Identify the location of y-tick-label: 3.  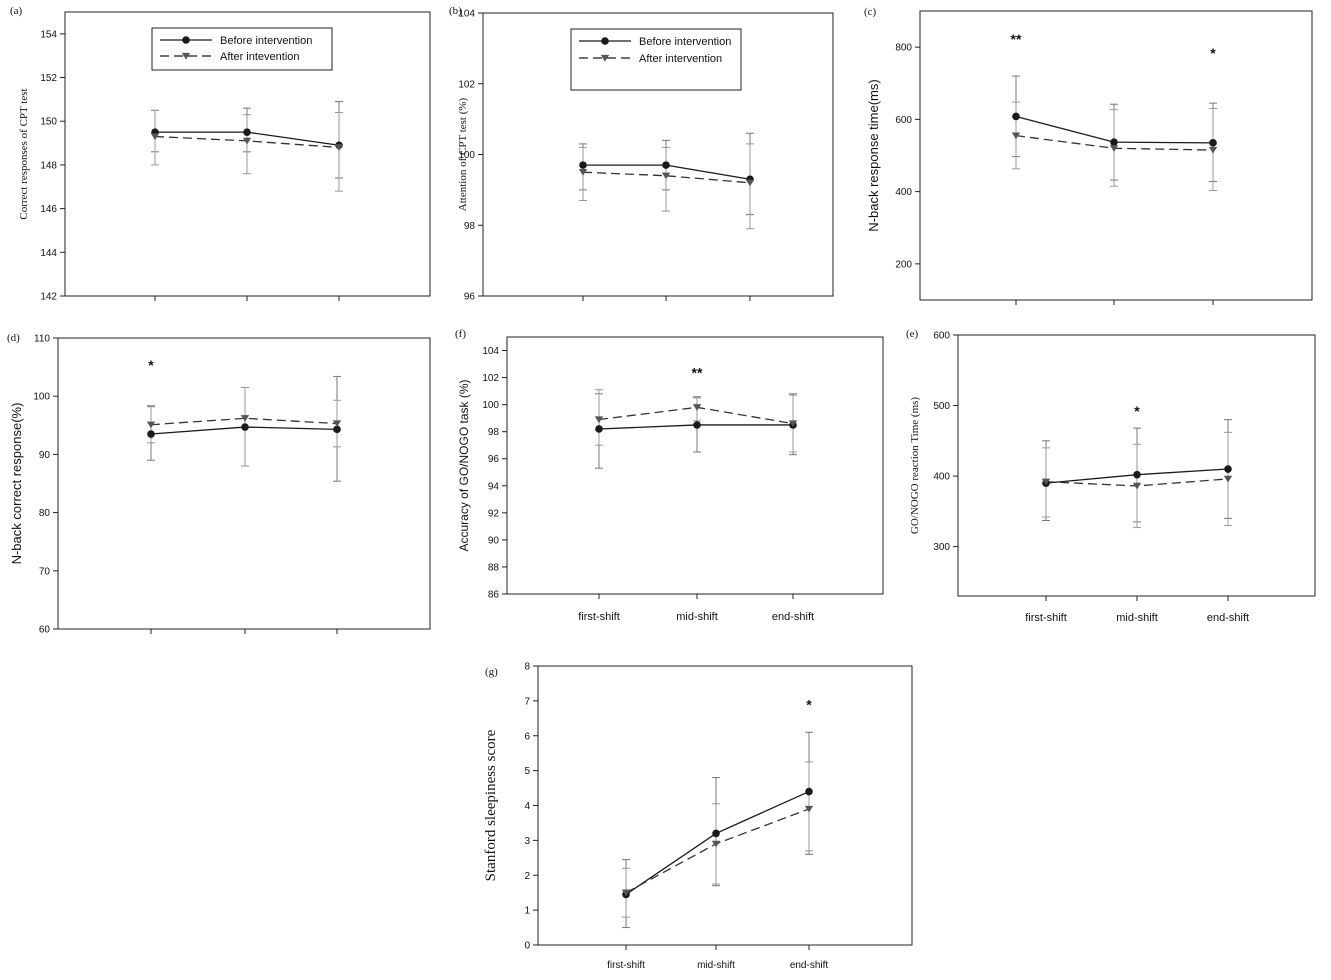
(527, 841).